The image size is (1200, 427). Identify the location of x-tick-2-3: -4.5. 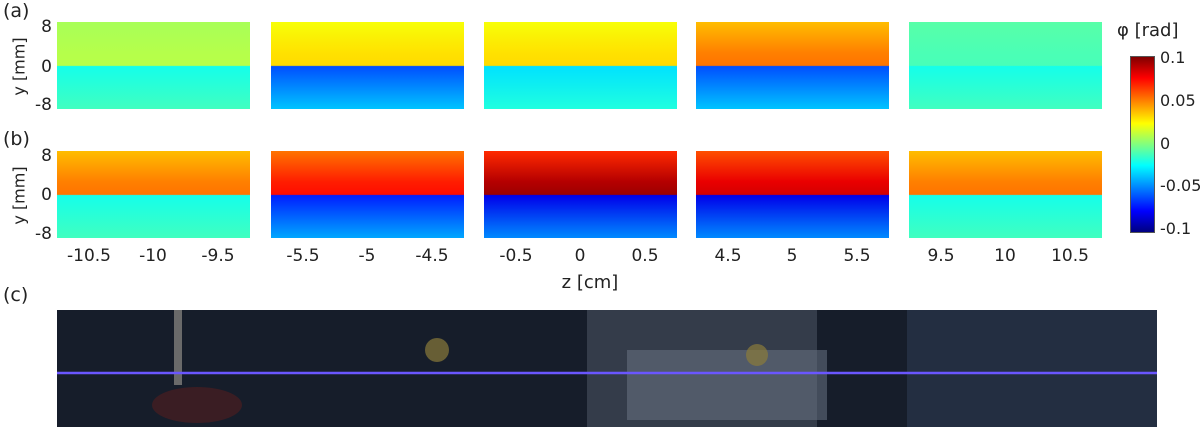
(432, 256).